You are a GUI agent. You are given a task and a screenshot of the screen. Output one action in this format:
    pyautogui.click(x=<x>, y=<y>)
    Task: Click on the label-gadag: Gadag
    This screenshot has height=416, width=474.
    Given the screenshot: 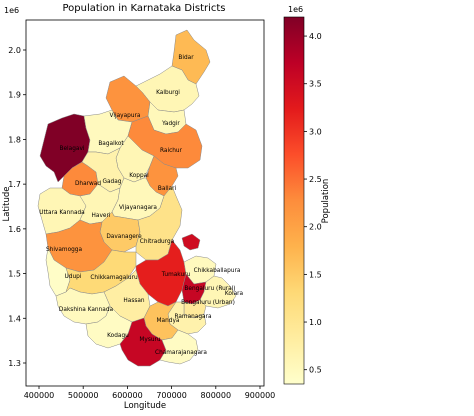 What is the action you would take?
    pyautogui.click(x=112, y=182)
    